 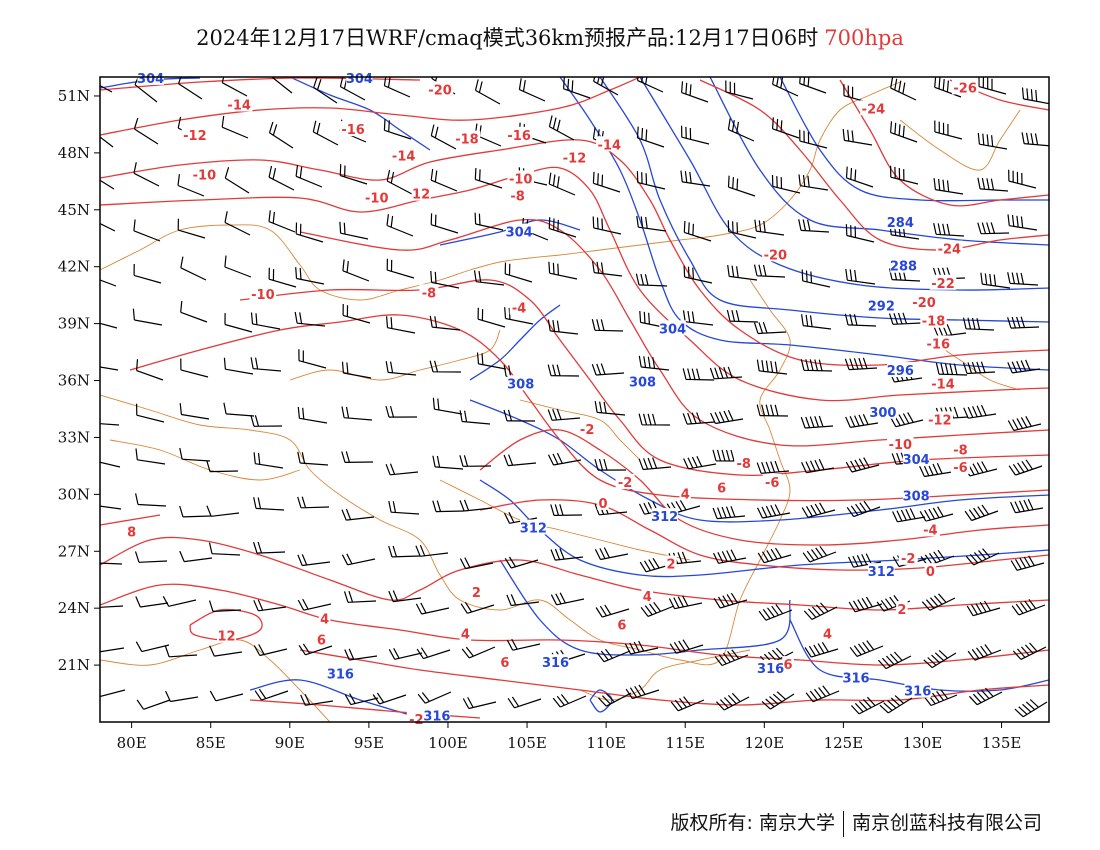 What do you see at coordinates (665, 675) in the screenshot?
I see `border-line` at bounding box center [665, 675].